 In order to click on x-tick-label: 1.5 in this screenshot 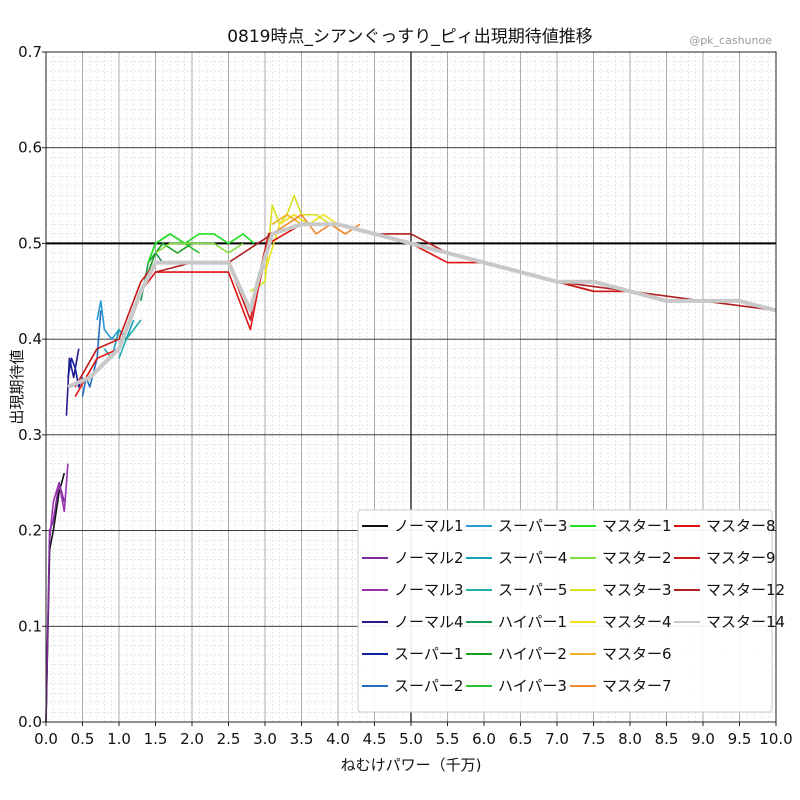, I will do `click(156, 739)`.